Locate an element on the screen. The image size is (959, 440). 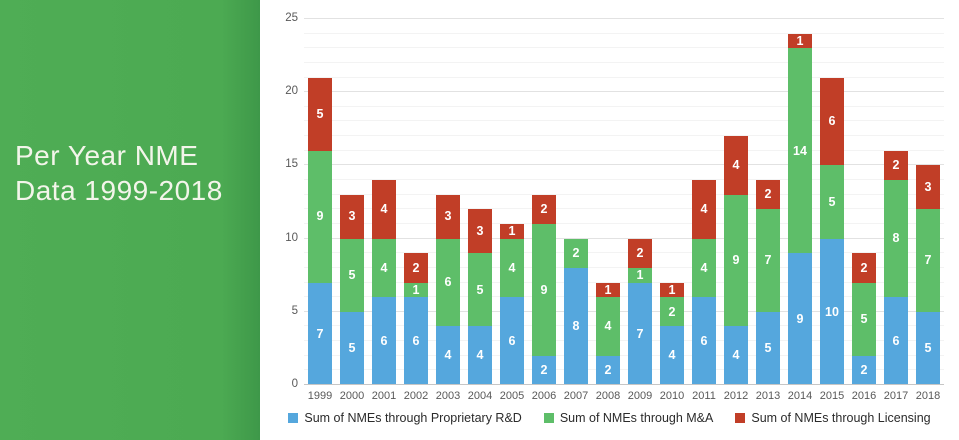
bar-column-2008: 1 4 2 is located at coordinates (608, 202).